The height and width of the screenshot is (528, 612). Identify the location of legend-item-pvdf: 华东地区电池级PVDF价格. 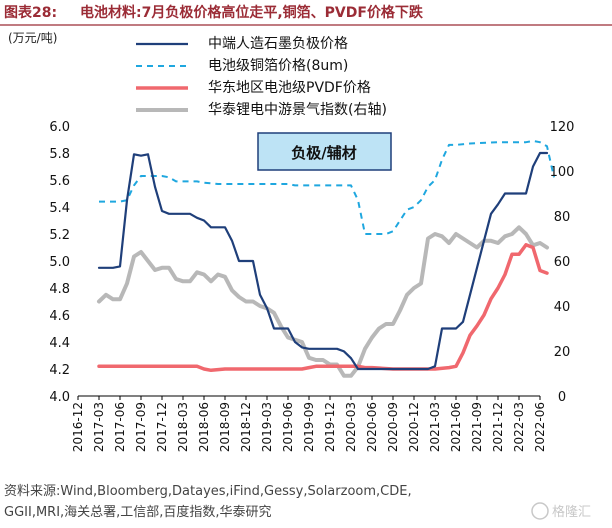
(253, 88).